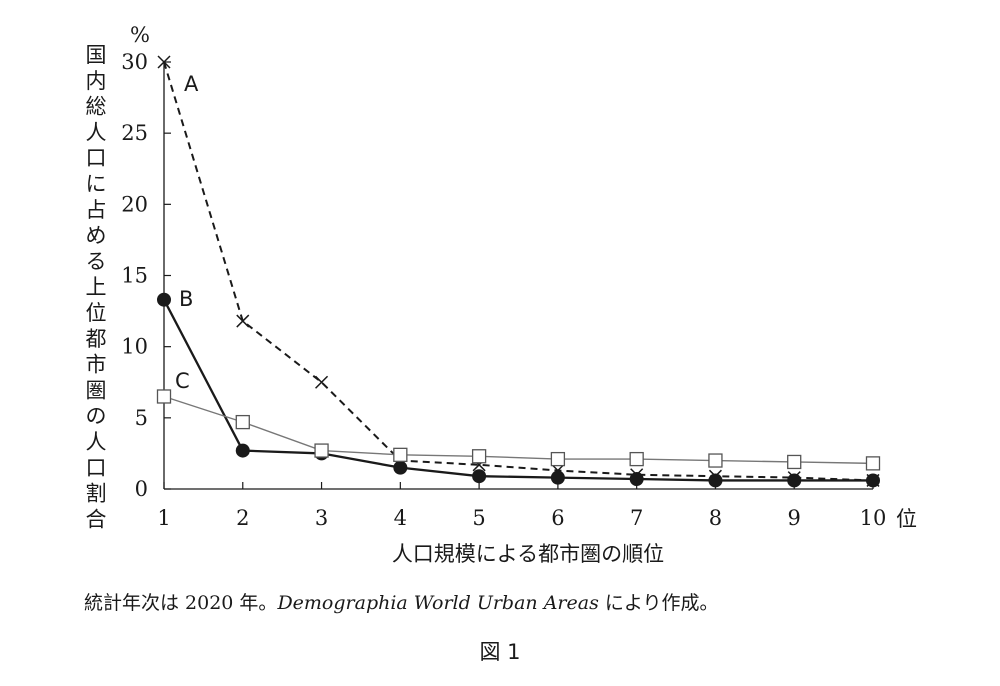 The width and height of the screenshot is (1000, 686). Describe the element at coordinates (182, 381) in the screenshot. I see `series-label-C: C` at that location.